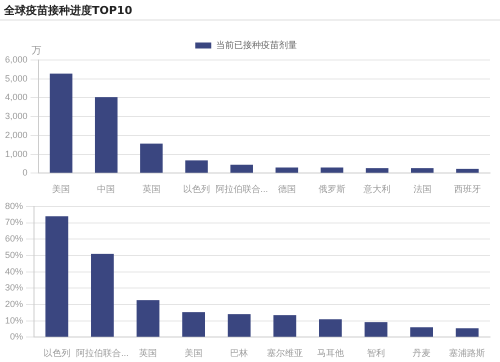 This screenshot has width=500, height=362. What do you see at coordinates (376, 353) in the screenshot?
I see `x-tick-label: 智利` at bounding box center [376, 353].